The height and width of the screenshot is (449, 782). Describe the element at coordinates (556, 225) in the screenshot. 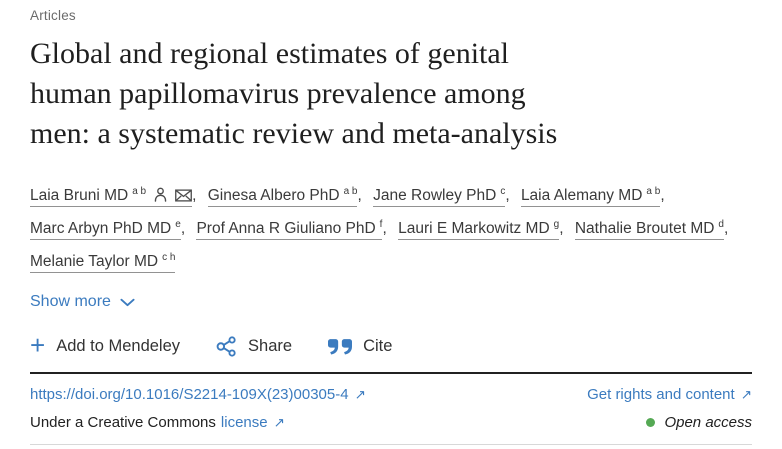

I see `author-superscript: g` at that location.